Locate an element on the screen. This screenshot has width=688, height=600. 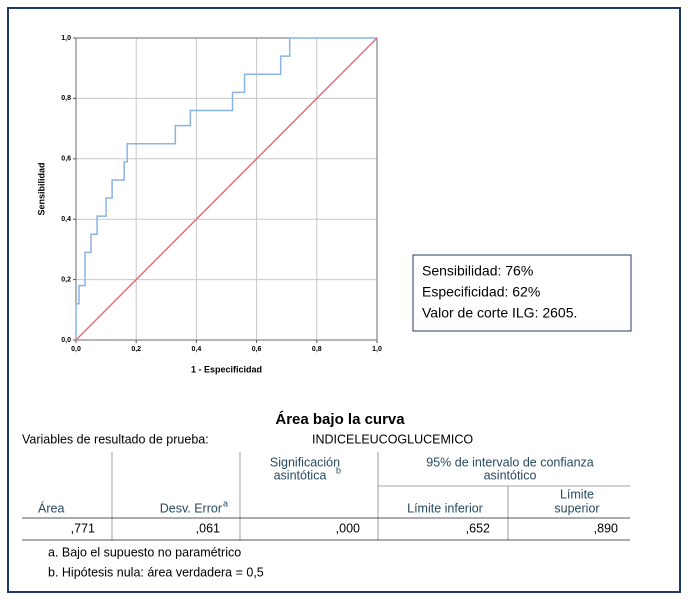
footnote-marker: b is located at coordinates (338, 470).